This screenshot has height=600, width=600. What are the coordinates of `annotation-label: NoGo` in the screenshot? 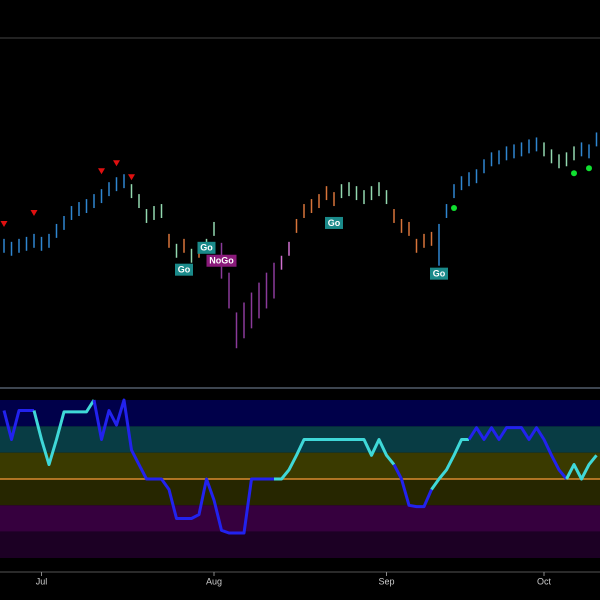 It's located at (221, 261).